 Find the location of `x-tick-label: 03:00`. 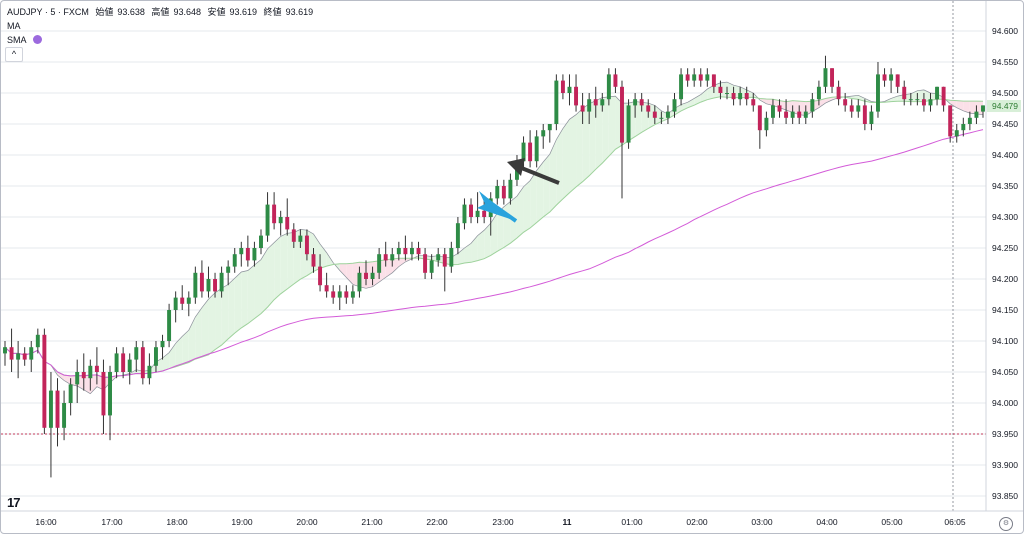

x-tick-label: 03:00 is located at coordinates (762, 522).